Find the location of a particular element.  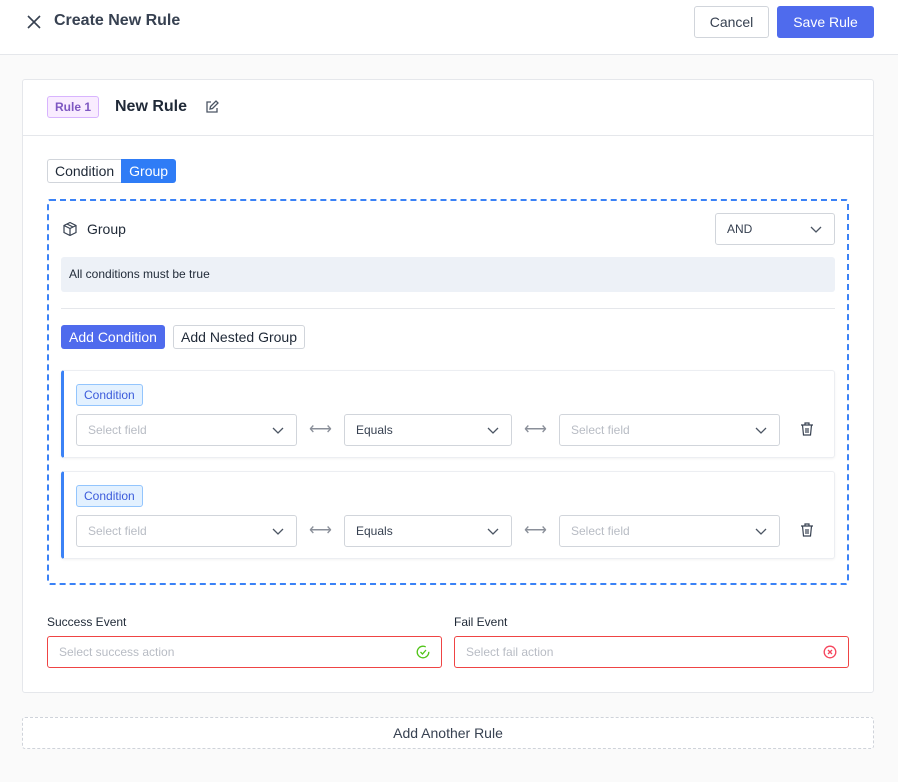

check-circle-icon is located at coordinates (423, 652).